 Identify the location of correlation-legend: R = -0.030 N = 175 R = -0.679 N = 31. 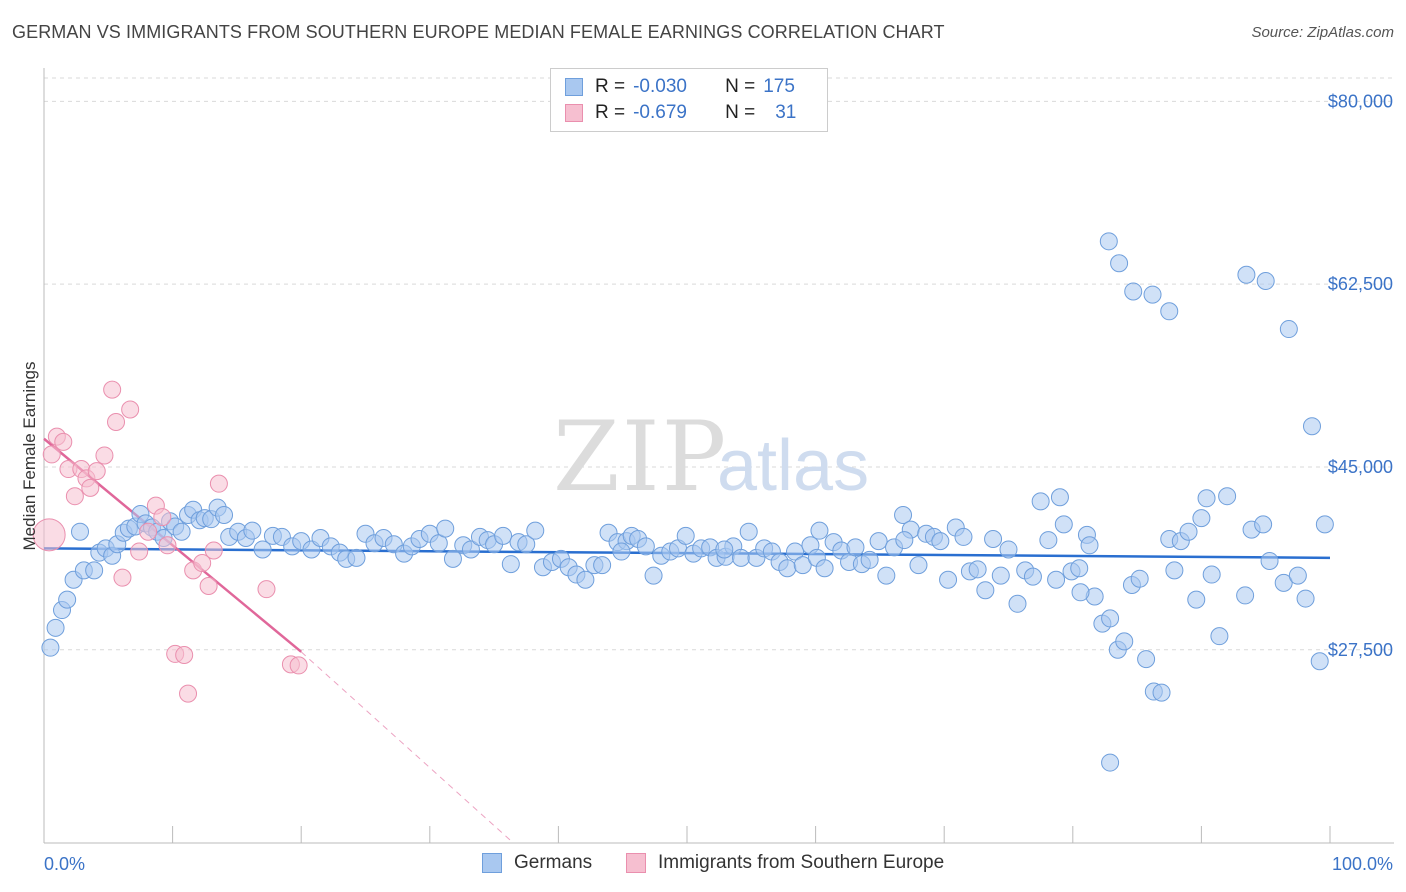
(689, 100).